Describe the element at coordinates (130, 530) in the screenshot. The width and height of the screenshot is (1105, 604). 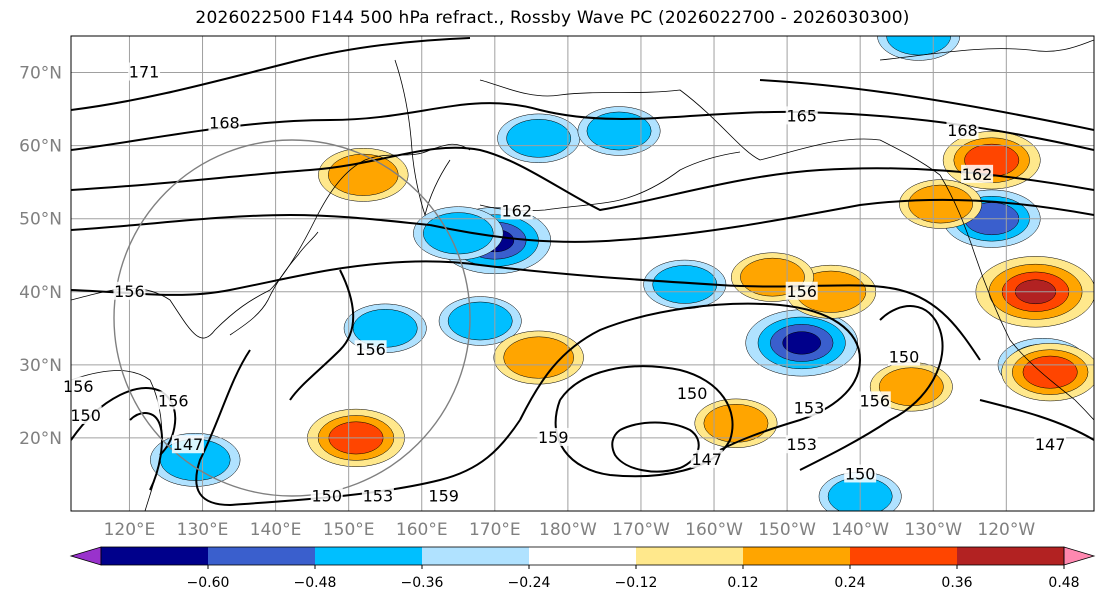
I see `lon-tick-label: 120°E` at that location.